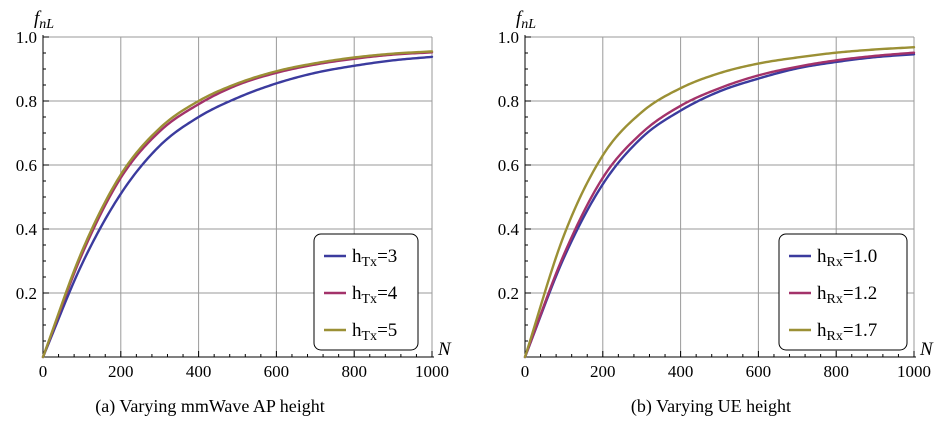  Describe the element at coordinates (711, 406) in the screenshot. I see `chart-caption: (b) Varying UE height` at that location.